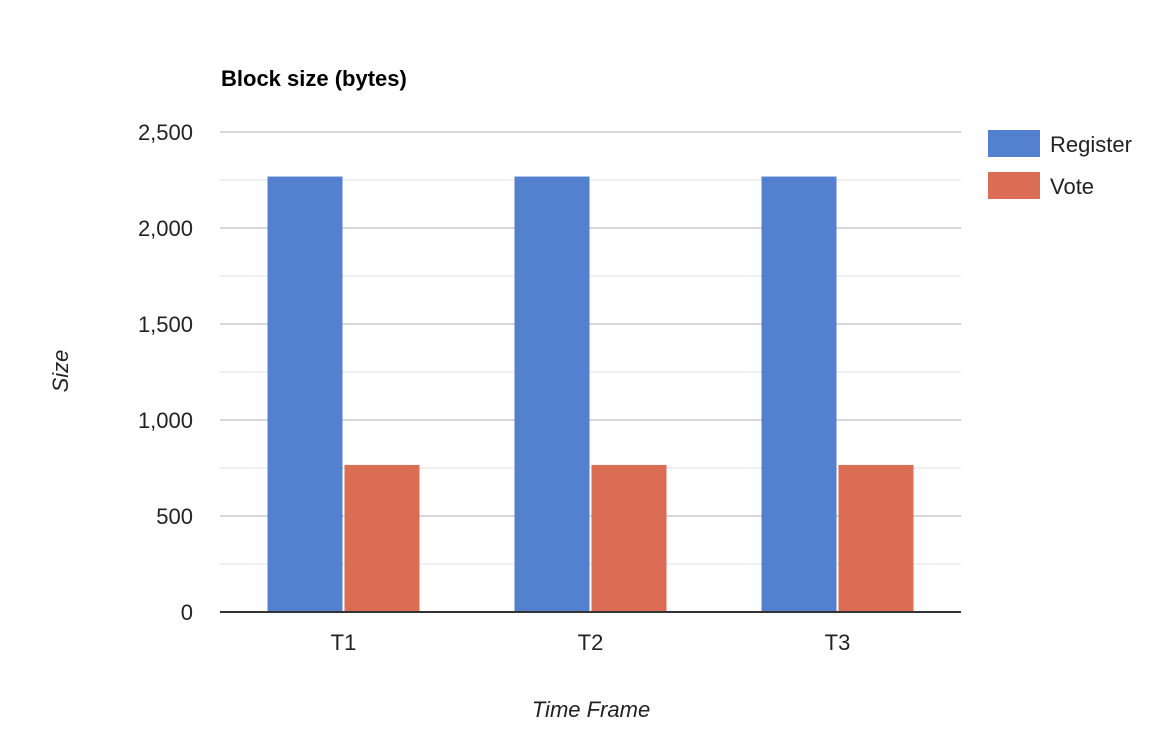 Image resolution: width=1166 pixels, height=754 pixels. I want to click on bar-vote-t1, so click(382, 538).